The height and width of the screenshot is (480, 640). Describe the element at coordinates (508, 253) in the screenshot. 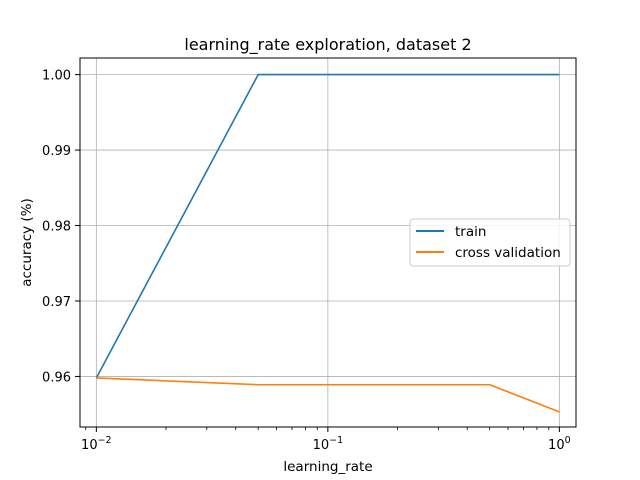

I see `legend-label-cross-validation: cross validation` at that location.